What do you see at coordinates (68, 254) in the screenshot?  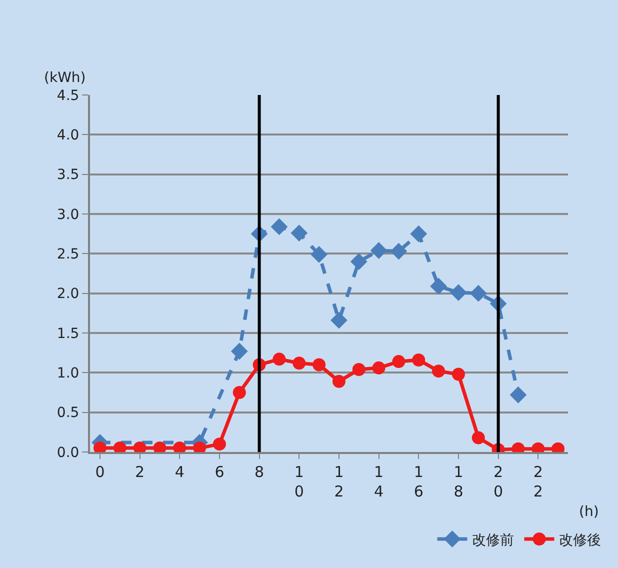 I see `y-tick-label: 2.5` at bounding box center [68, 254].